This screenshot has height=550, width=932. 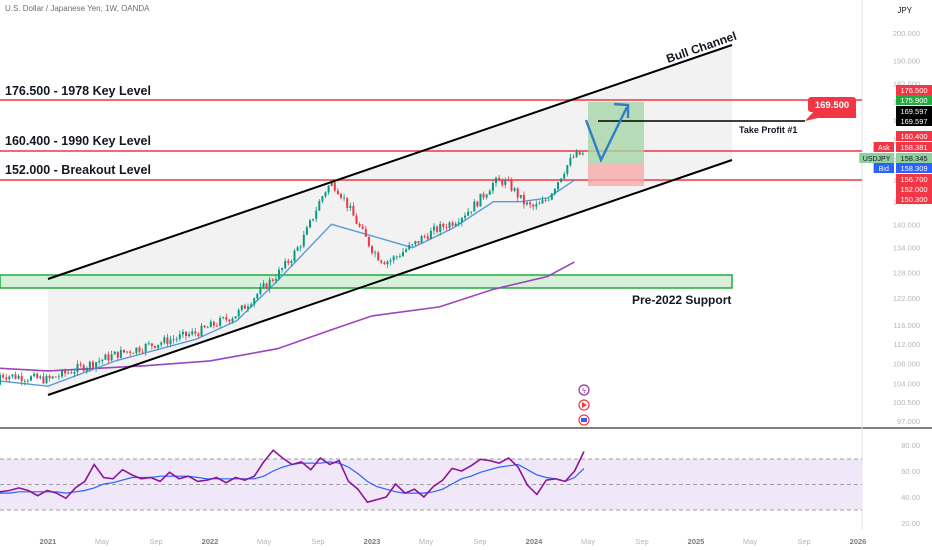 What do you see at coordinates (906, 248) in the screenshot?
I see `price-tick-label: 134.000` at bounding box center [906, 248].